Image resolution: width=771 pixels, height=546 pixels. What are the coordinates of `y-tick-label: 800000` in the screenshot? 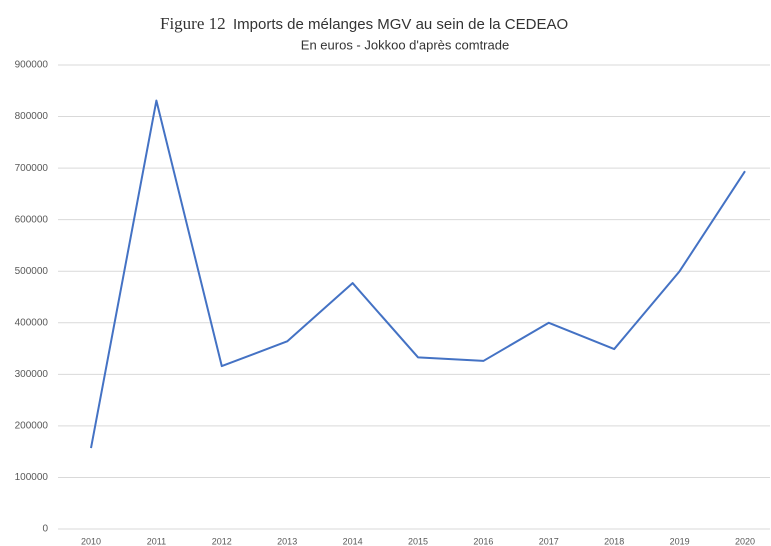 It's located at (32, 116).